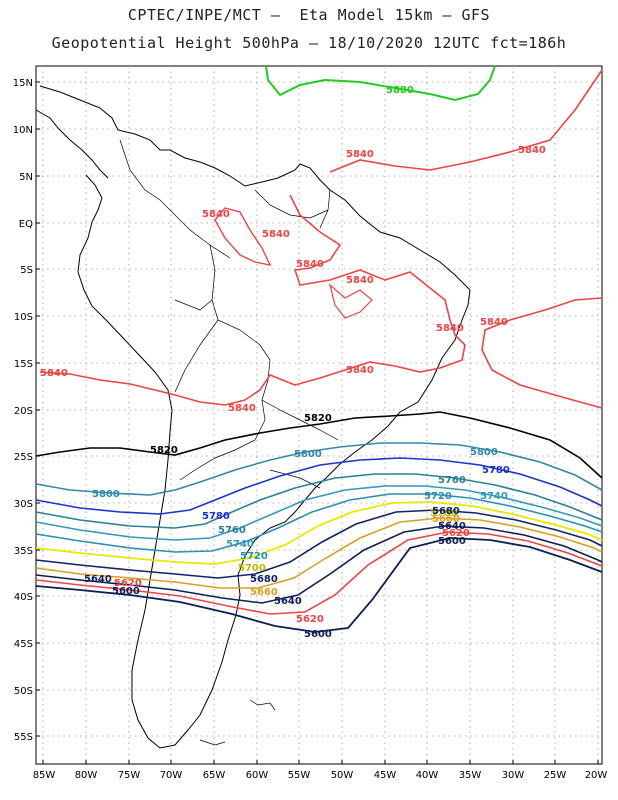  Describe the element at coordinates (23, 317) in the screenshot. I see `lat-label: 10S` at that location.